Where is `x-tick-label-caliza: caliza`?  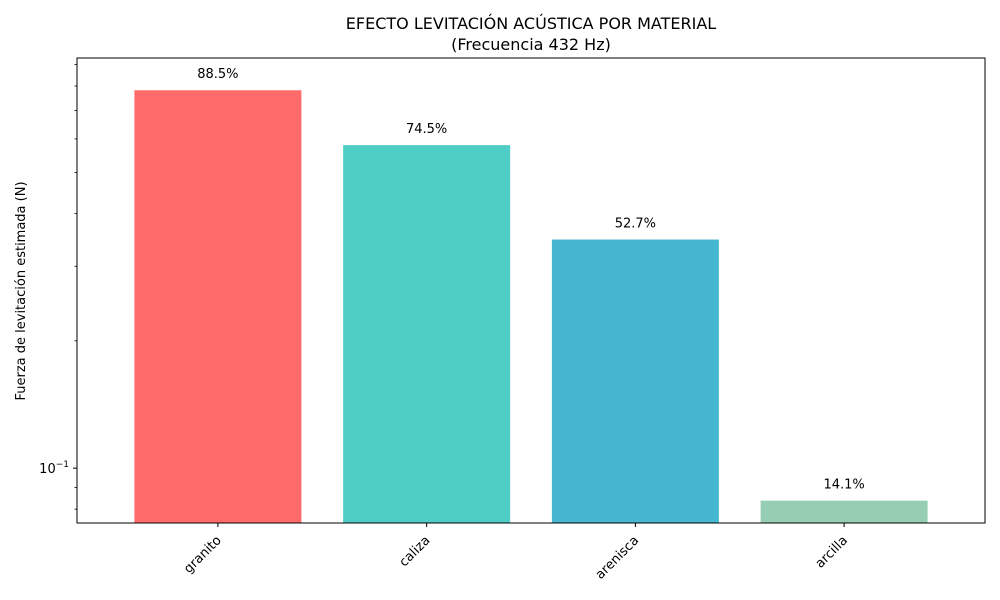 x-tick-label-caliza: caliza is located at coordinates (415, 551).